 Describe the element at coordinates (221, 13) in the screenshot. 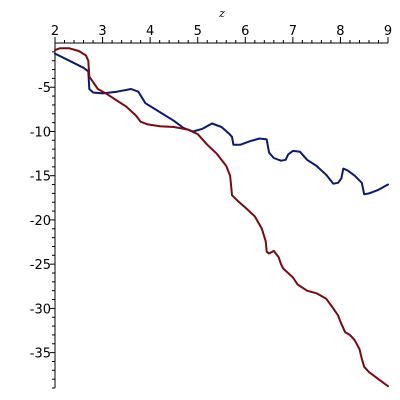

I see `x-axis-label: z` at that location.